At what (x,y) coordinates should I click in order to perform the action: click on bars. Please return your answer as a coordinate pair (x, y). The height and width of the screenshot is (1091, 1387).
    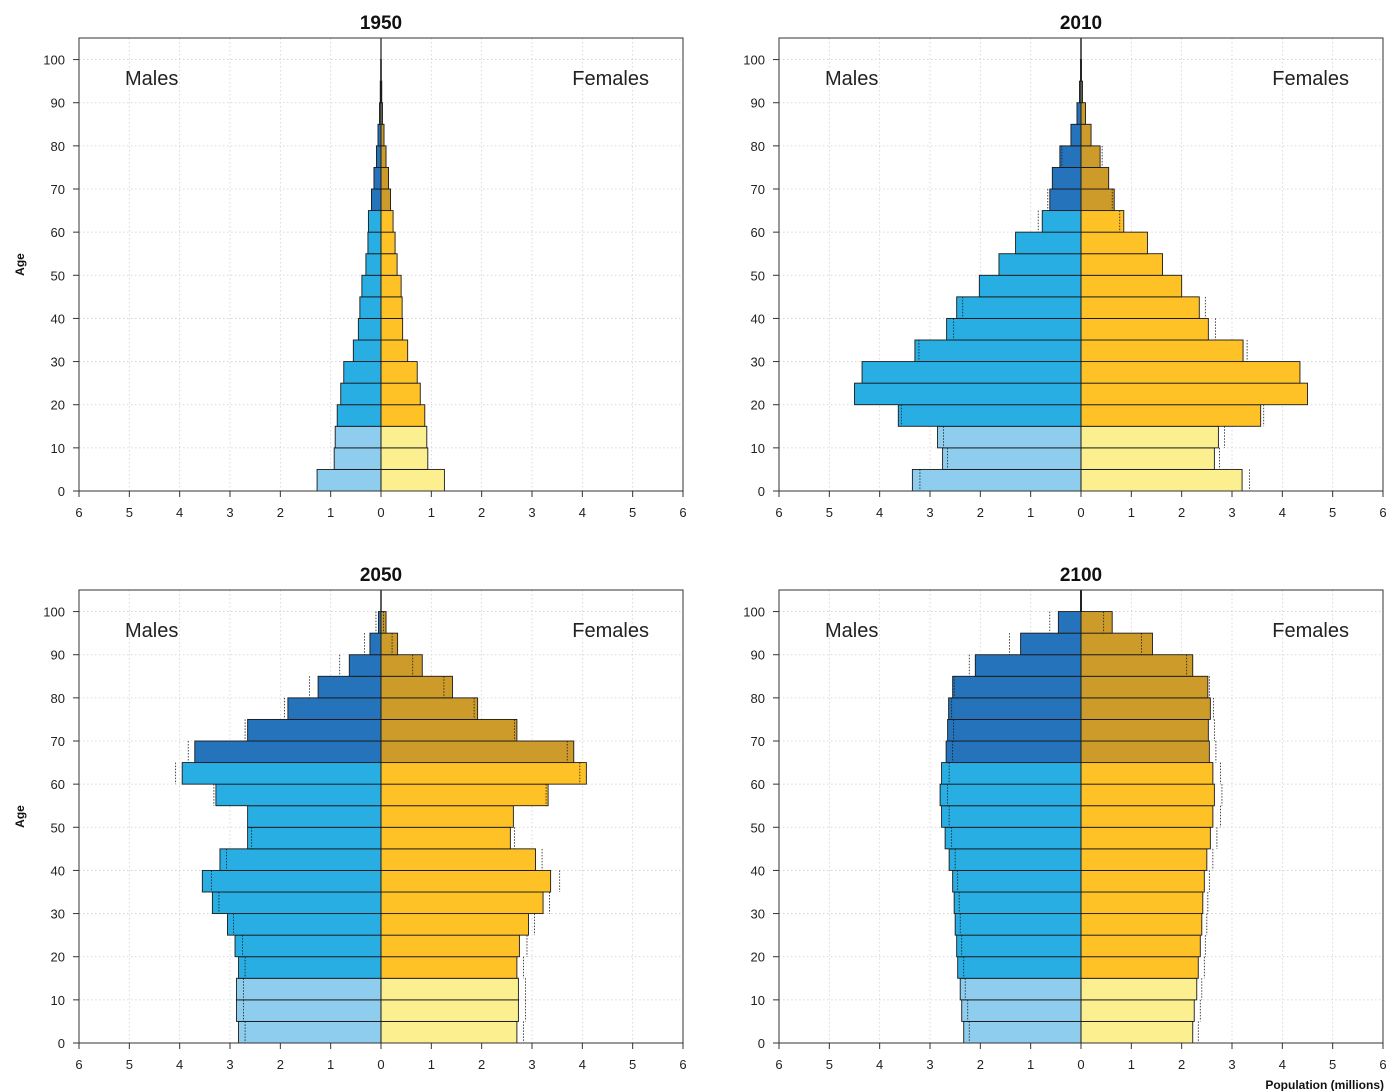
    Looking at the image, I should click on (1081, 816).